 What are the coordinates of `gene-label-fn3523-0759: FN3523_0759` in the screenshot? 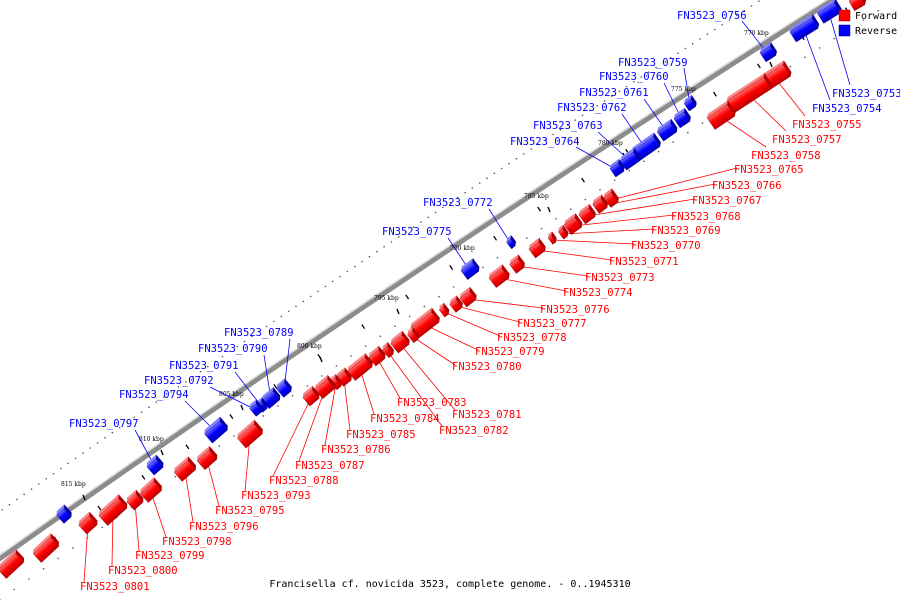 It's located at (653, 63).